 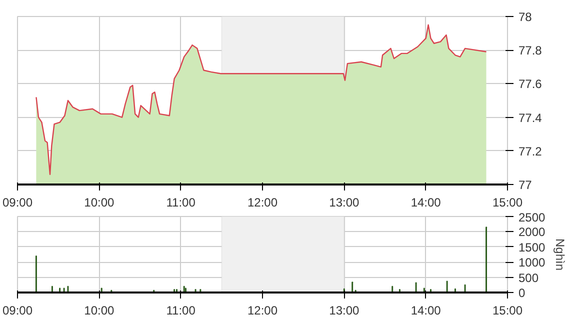 What do you see at coordinates (525, 17) in the screenshot?
I see `y-tick-label: 78` at bounding box center [525, 17].